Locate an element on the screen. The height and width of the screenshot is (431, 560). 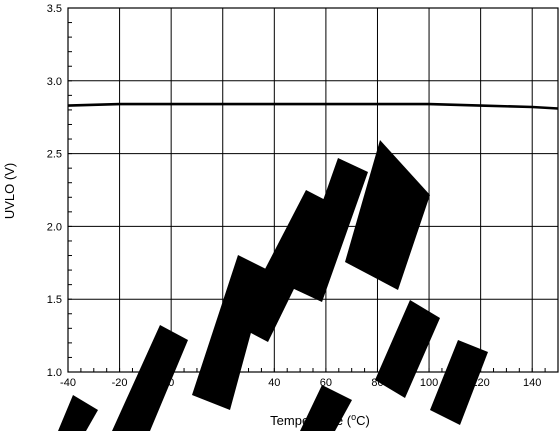
y-tick-label: 1.5 is located at coordinates (54, 300).